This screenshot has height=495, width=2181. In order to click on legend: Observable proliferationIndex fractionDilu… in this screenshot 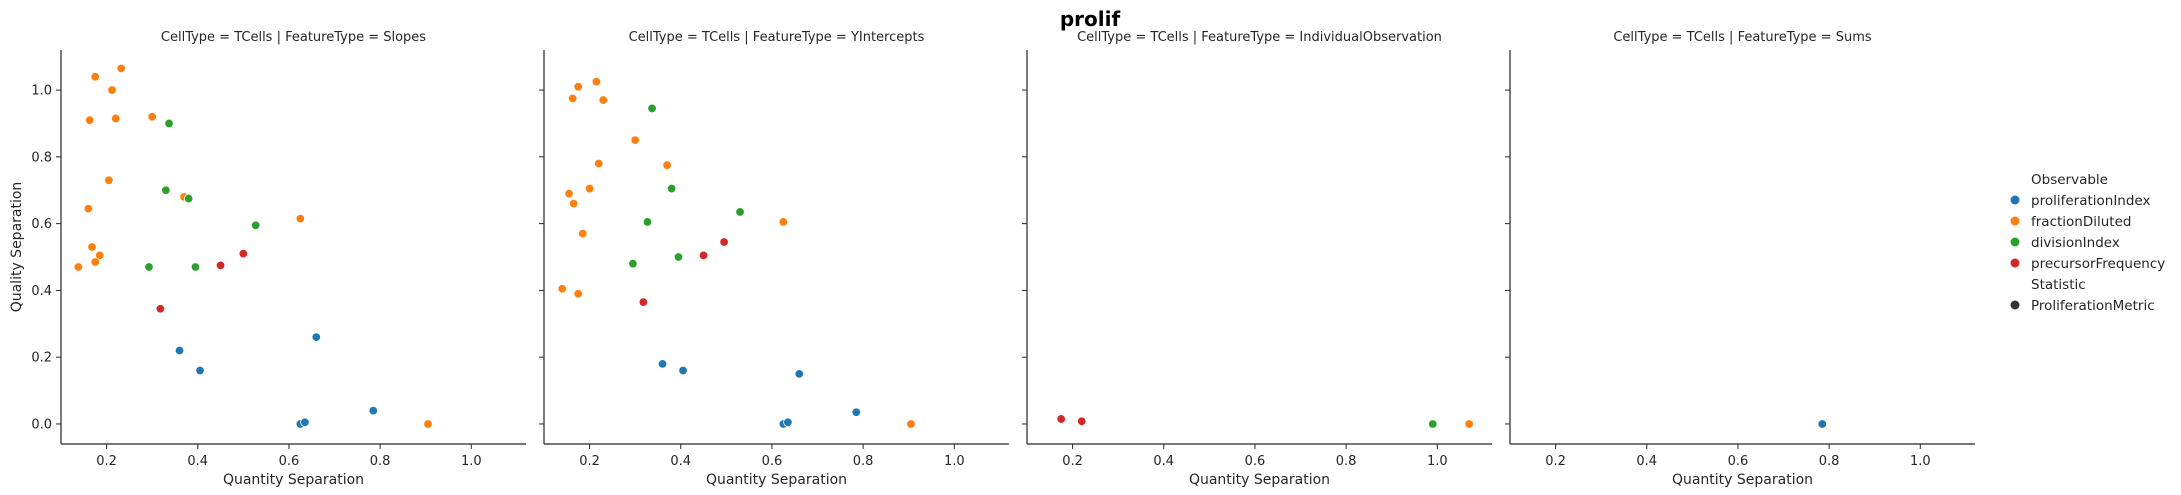, I will do `click(2087, 243)`.